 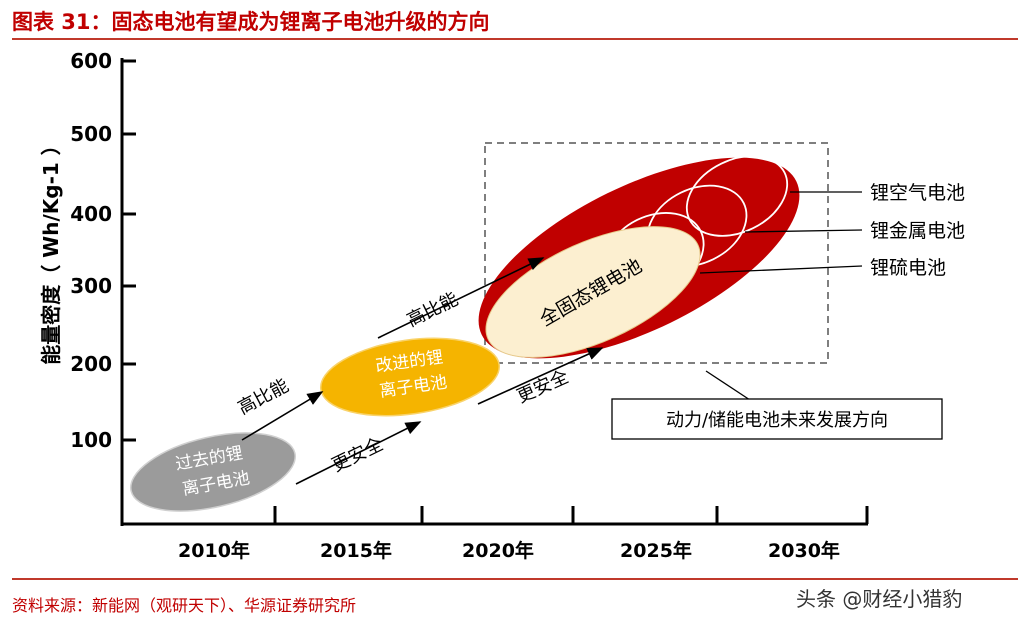 What do you see at coordinates (803, 231) in the screenshot?
I see `callout-li-metal` at bounding box center [803, 231].